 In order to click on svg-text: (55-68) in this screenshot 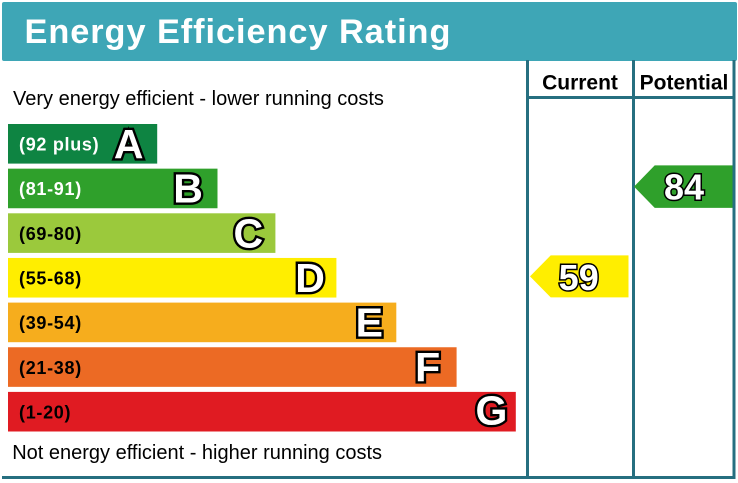, I will do `click(50, 278)`.